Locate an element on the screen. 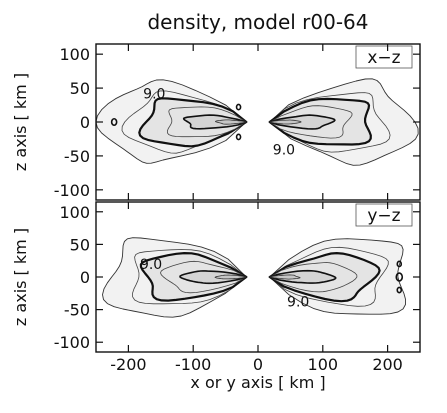  contour-island-left is located at coordinates (114, 122).